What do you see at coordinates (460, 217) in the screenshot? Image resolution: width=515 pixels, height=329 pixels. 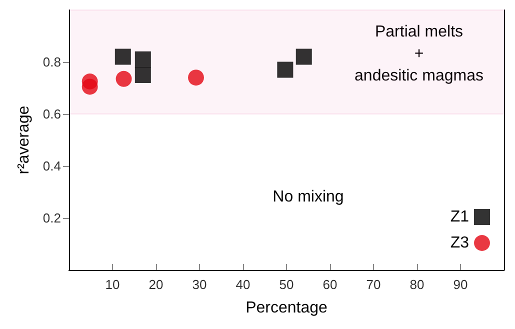 I see `legend-label: Z1` at bounding box center [460, 217].